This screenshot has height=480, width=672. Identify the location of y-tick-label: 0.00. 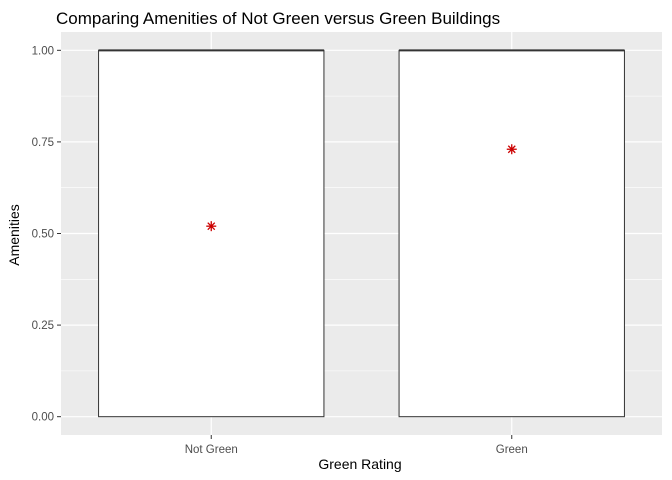
(43, 418).